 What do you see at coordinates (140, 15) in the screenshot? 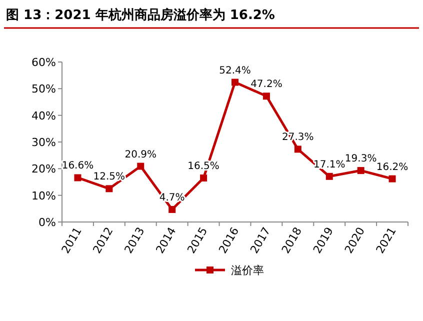
I see `chart-title: 图 13：2021 年杭州商品房溢价率为 16.2%` at bounding box center [140, 15].